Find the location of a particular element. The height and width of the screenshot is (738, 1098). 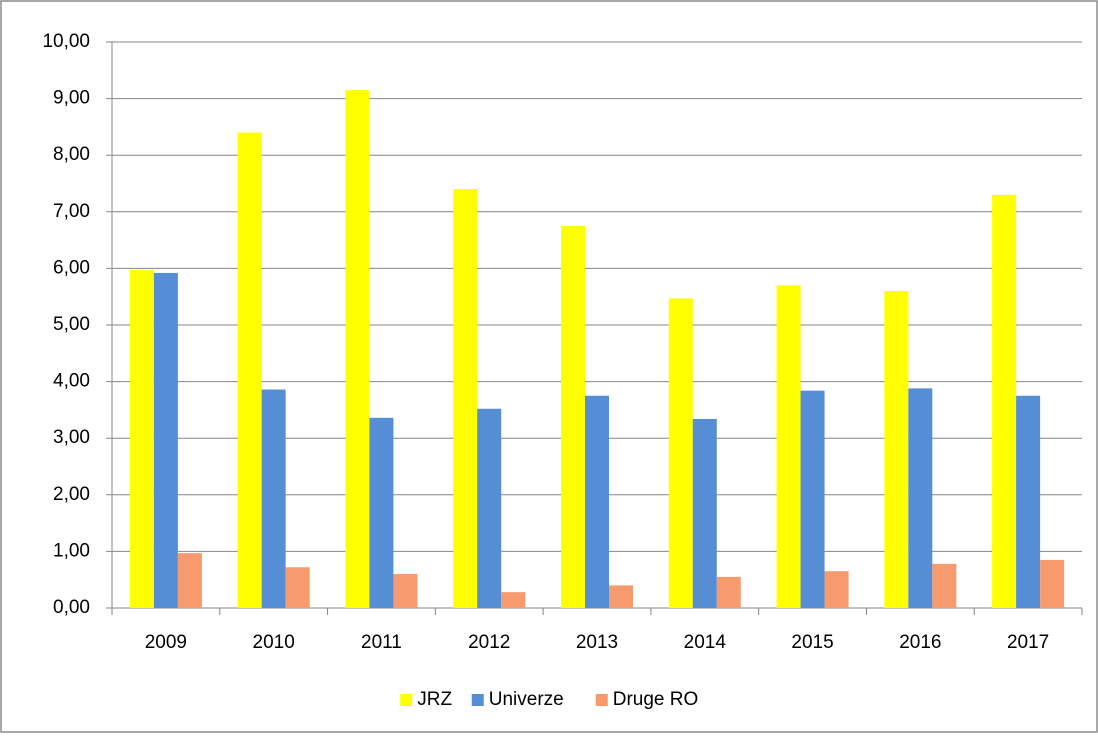

legend-label: Univerze is located at coordinates (526, 699).